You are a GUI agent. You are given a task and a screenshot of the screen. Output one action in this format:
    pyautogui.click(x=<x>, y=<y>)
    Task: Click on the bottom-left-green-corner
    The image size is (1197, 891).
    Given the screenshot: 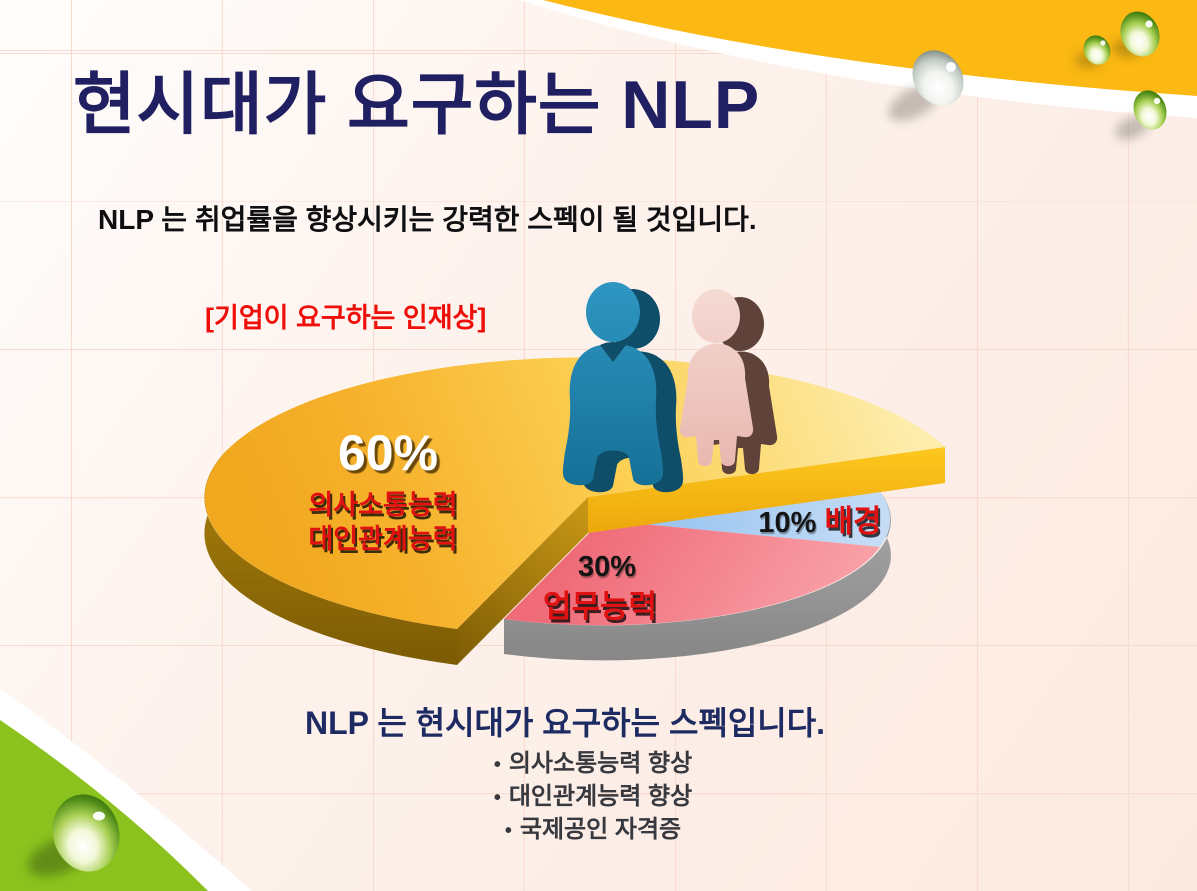 What is the action you would take?
    pyautogui.click(x=126, y=789)
    